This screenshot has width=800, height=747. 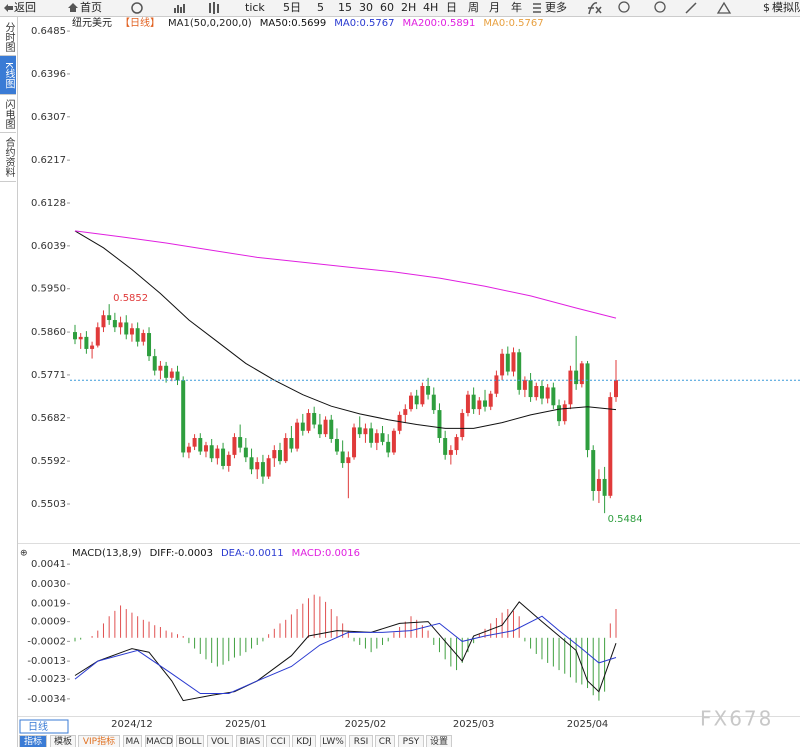 What do you see at coordinates (107, 553) in the screenshot?
I see `indicator: MACD(13,8,9)` at bounding box center [107, 553].